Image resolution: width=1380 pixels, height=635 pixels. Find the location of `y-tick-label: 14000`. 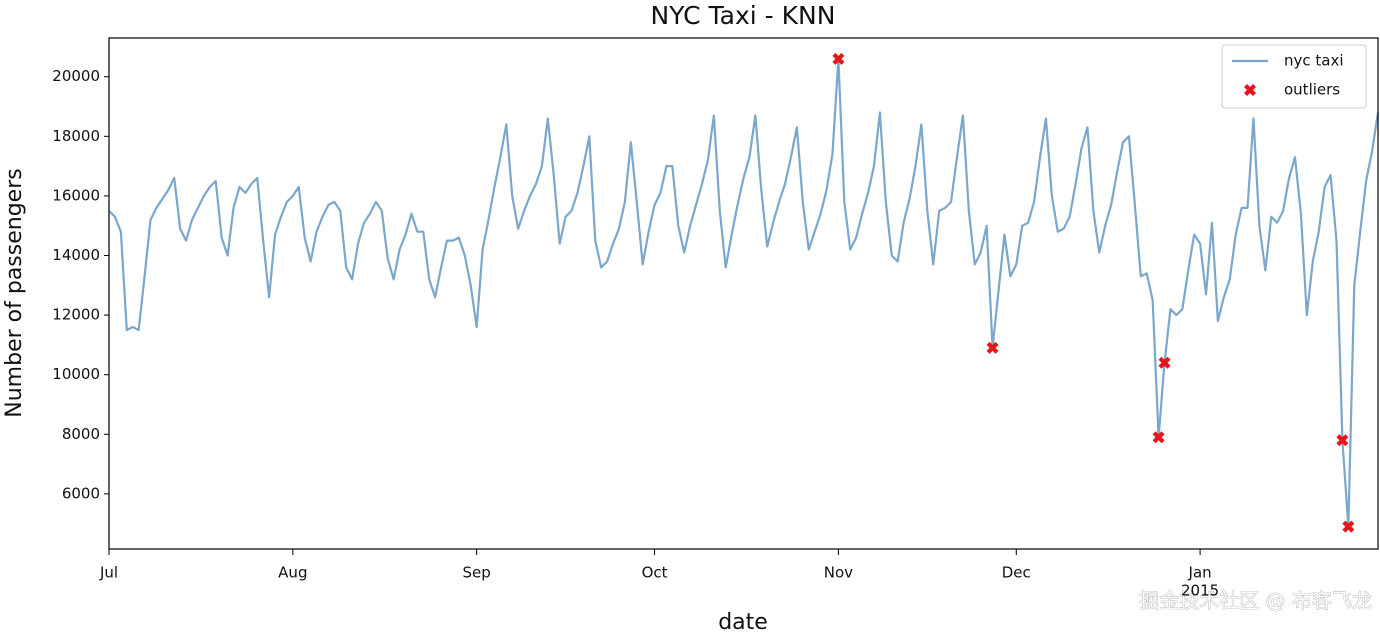

y-tick-label: 14000 is located at coordinates (76, 255).